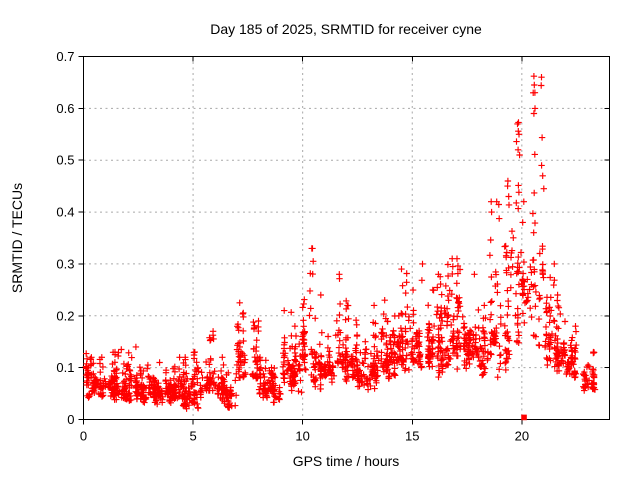 This screenshot has height=480, width=640. I want to click on svg-text: 0.7, so click(65, 56).